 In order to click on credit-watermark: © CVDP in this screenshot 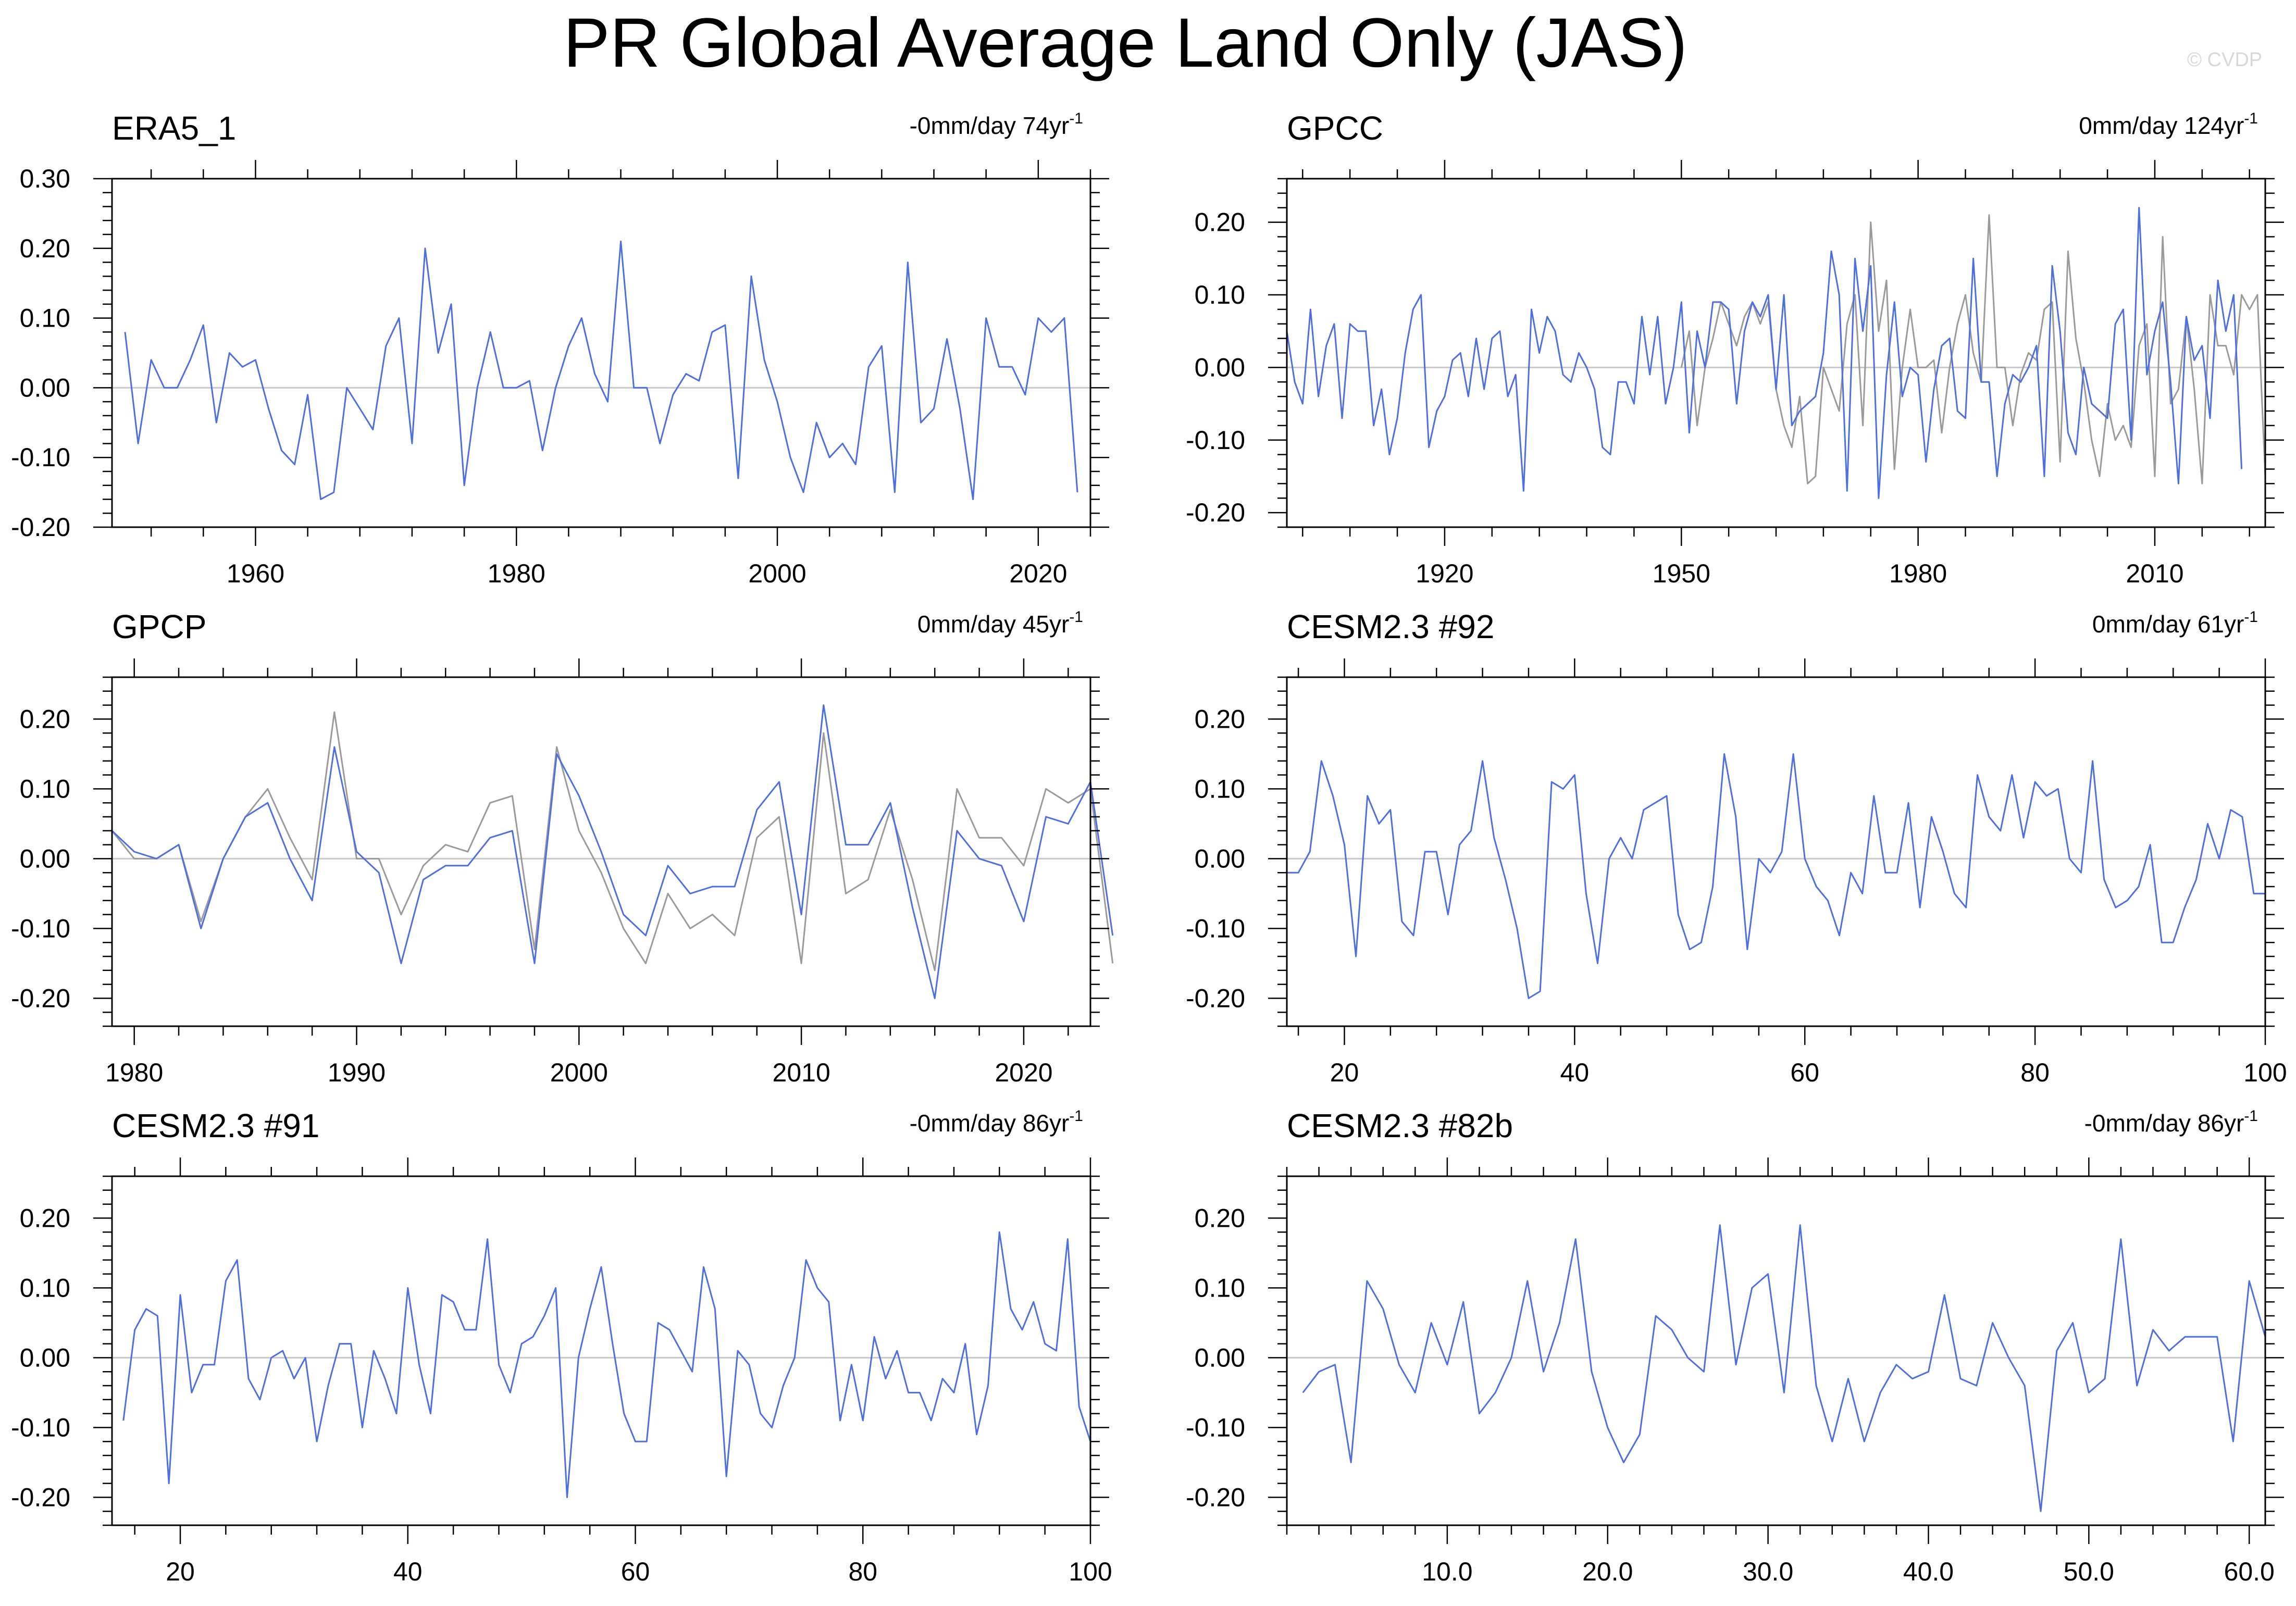, I will do `click(2225, 60)`.